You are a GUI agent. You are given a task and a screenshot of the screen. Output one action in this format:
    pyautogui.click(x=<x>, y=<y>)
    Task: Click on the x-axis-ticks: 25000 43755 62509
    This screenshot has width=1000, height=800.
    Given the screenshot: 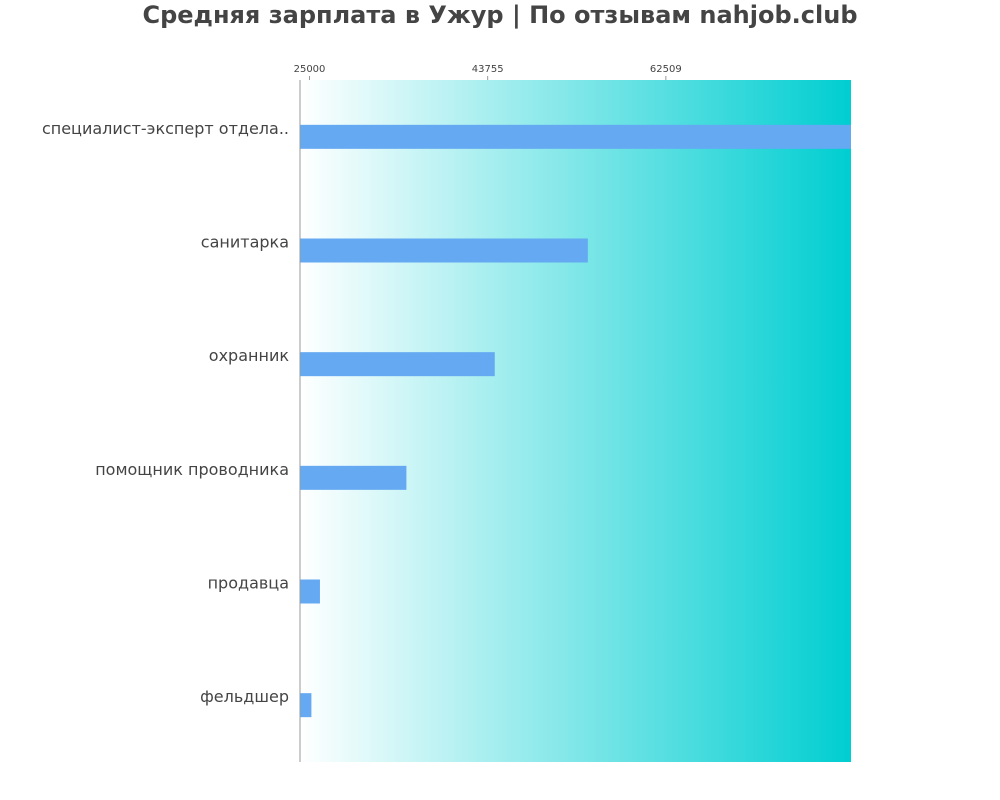 What is the action you would take?
    pyautogui.click(x=488, y=72)
    